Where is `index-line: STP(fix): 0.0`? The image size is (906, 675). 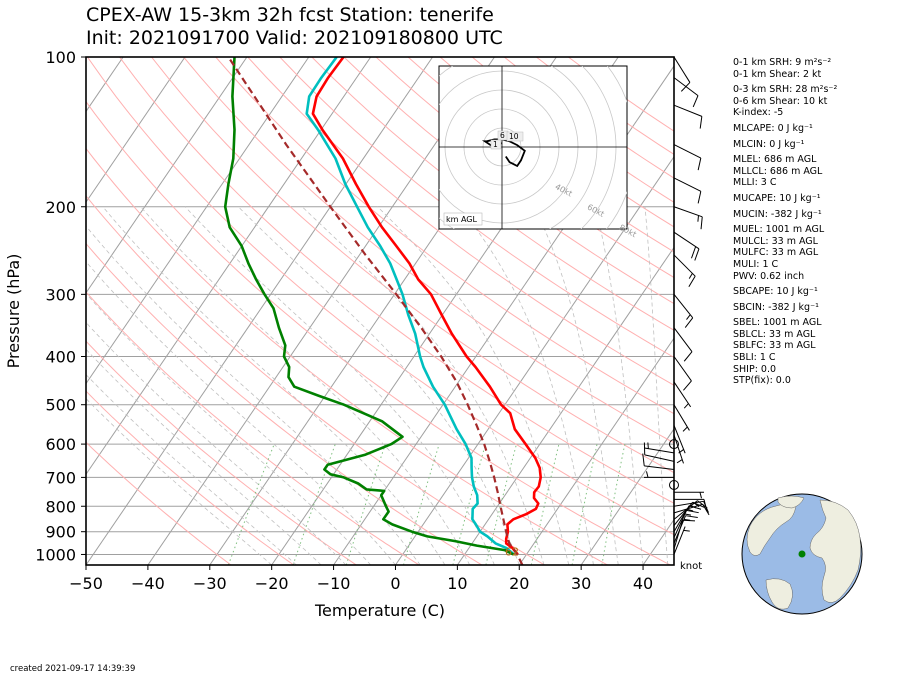
index-line: STP(fix): 0.0 is located at coordinates (762, 381).